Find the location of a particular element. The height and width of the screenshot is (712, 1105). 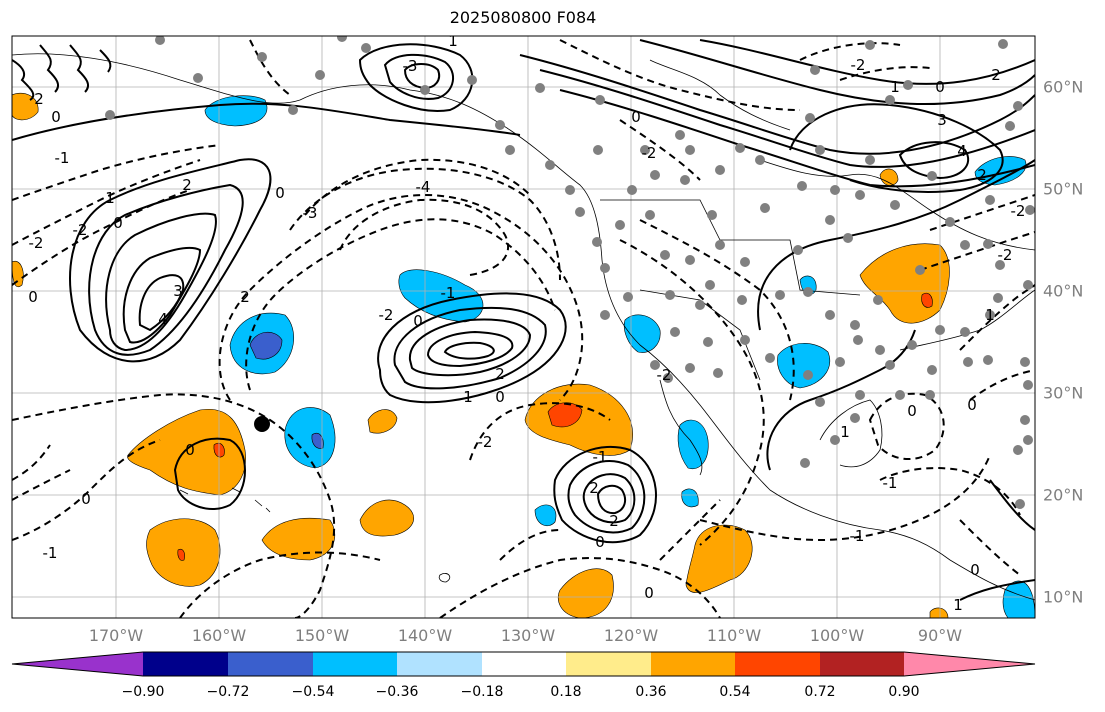

anomaly-orange-se is located at coordinates (939, 612).